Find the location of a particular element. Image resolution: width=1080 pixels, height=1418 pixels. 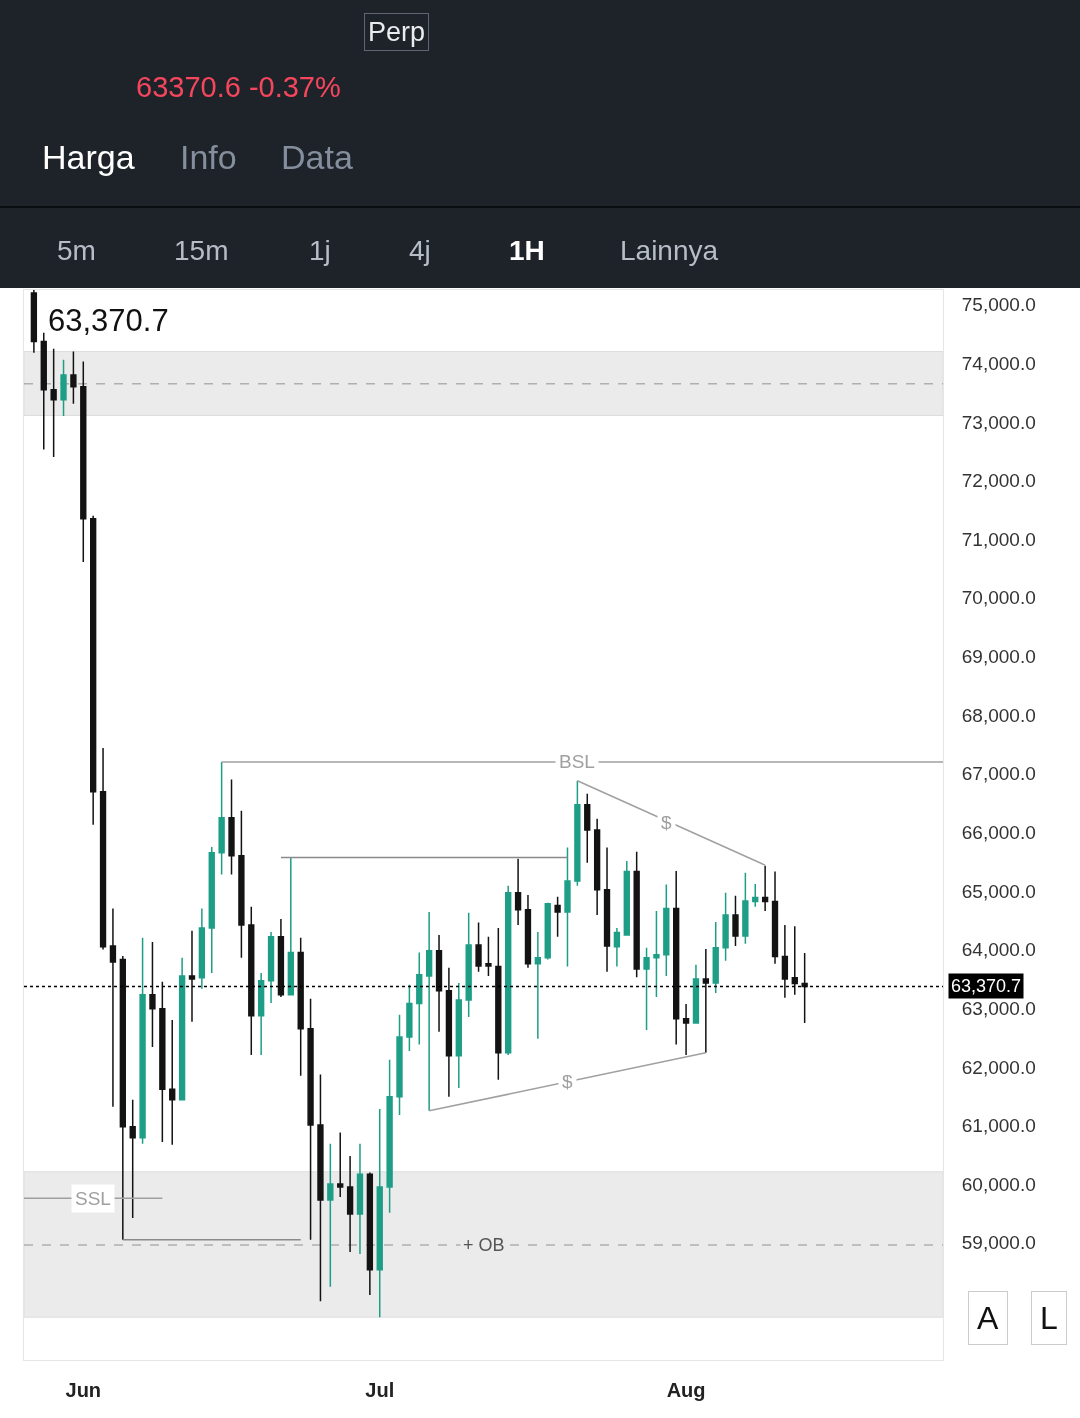

y-tick-label: 65,000.0 is located at coordinates (998, 891).